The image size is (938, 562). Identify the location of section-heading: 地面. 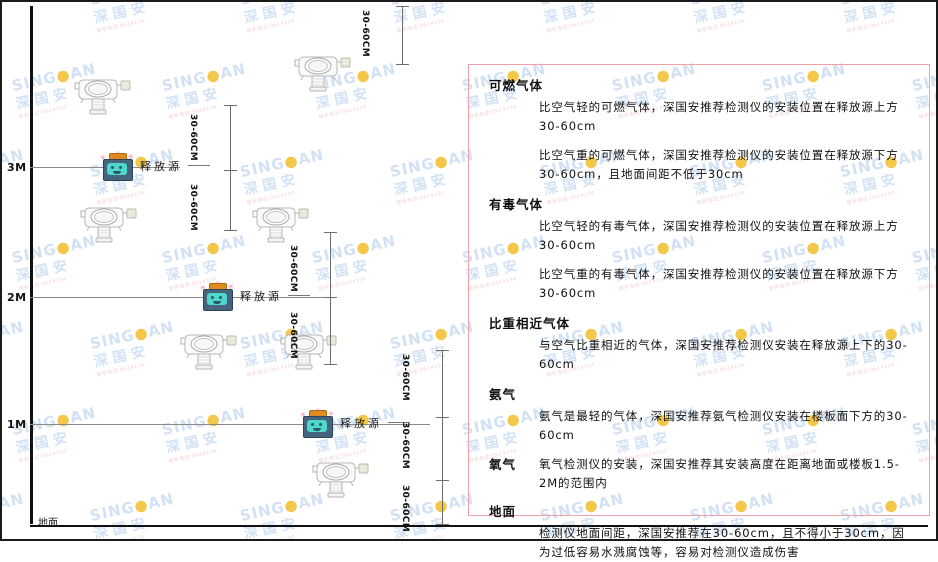
(503, 511).